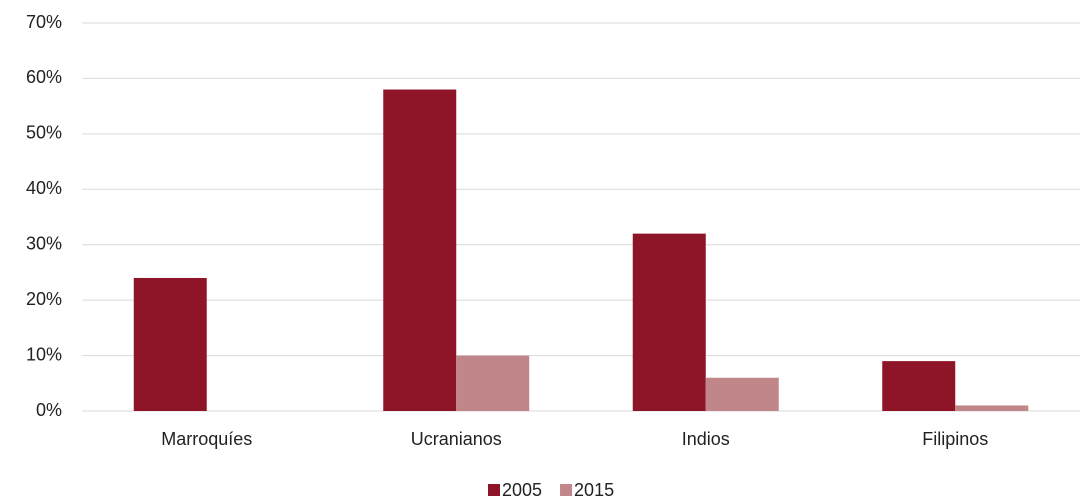  I want to click on y-tick-label: 30%, so click(44, 243).